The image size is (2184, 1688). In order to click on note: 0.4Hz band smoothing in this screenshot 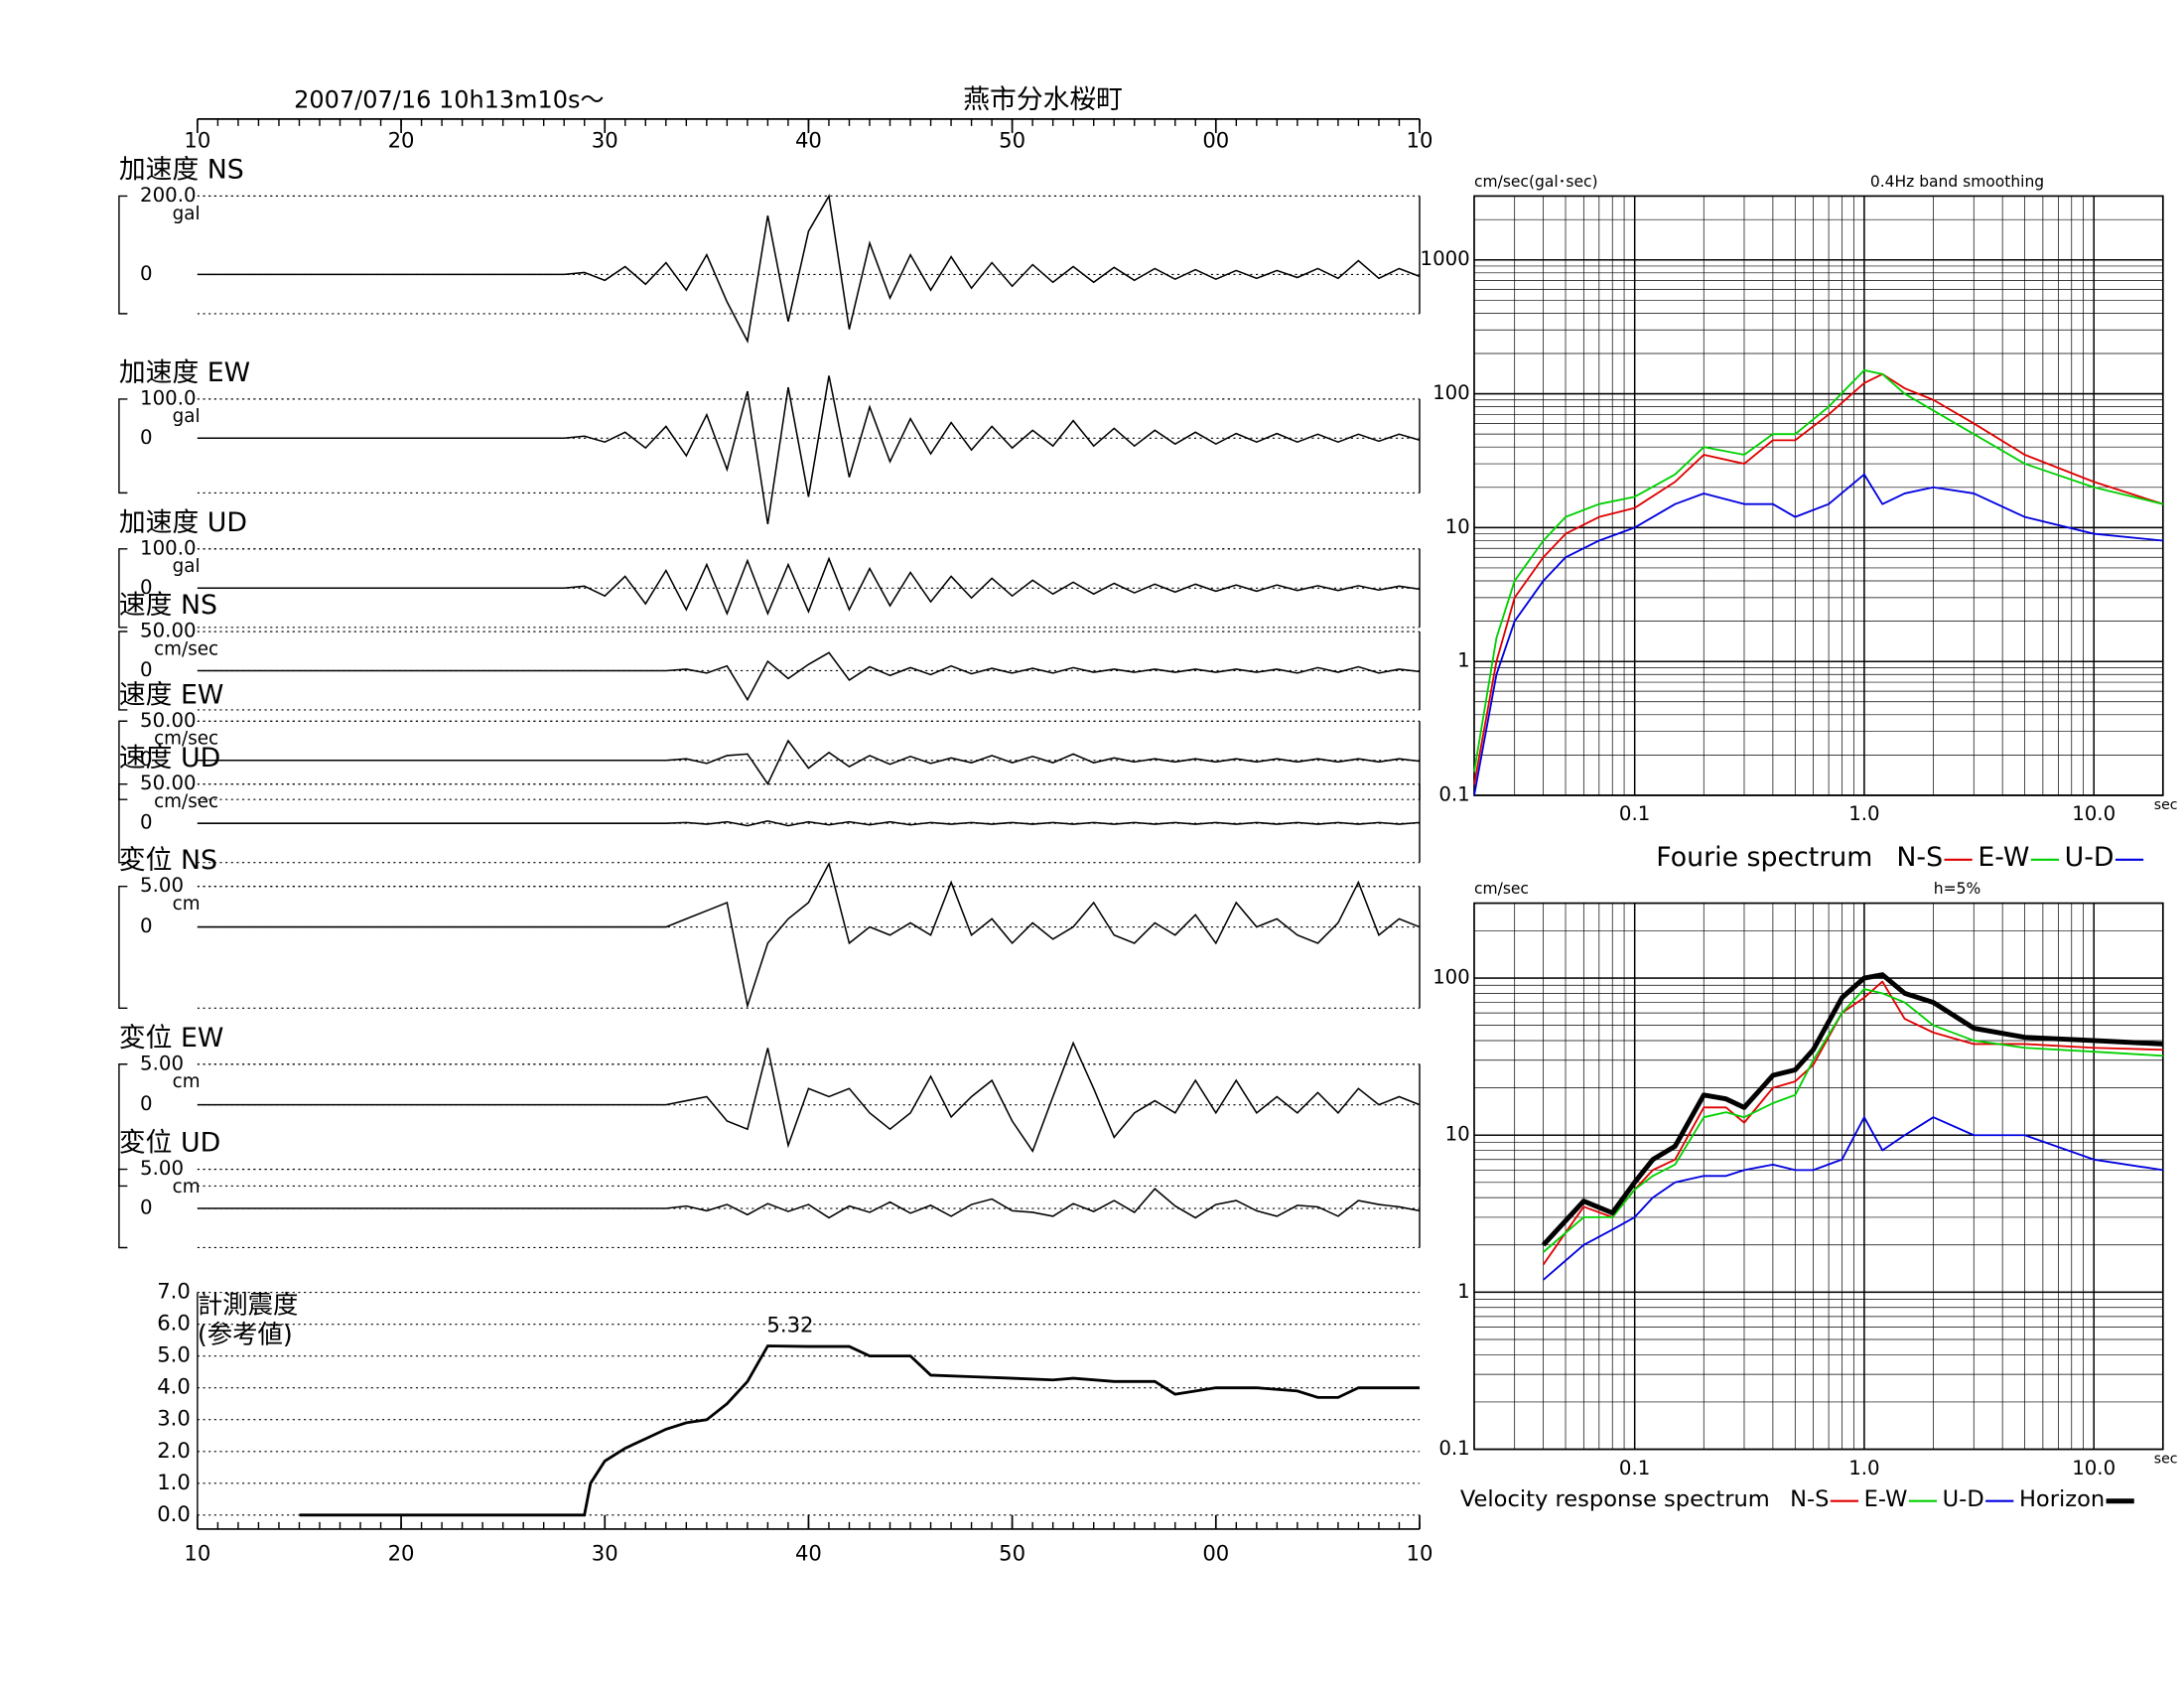, I will do `click(1957, 182)`.